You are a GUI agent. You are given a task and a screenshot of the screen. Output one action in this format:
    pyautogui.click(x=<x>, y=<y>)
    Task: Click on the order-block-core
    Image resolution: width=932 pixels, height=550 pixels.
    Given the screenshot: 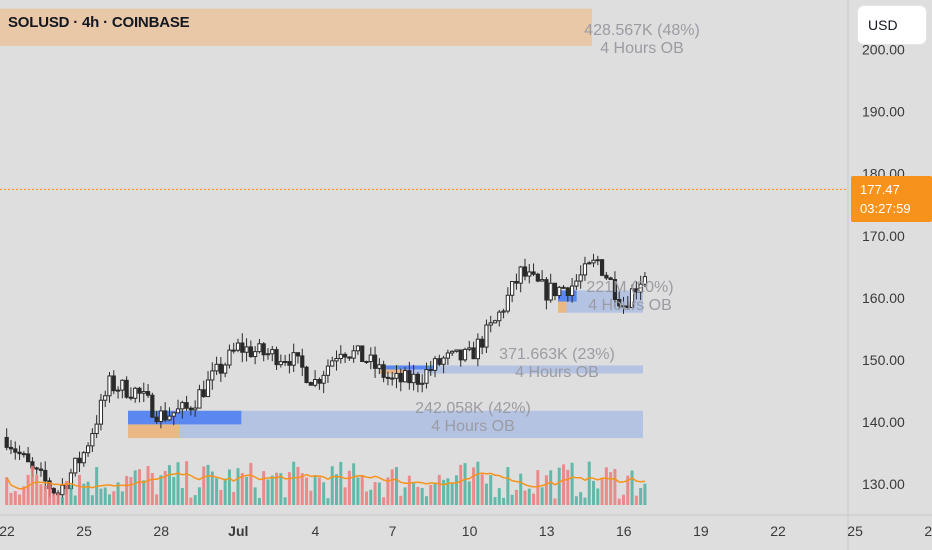 What is the action you would take?
    pyautogui.click(x=185, y=417)
    